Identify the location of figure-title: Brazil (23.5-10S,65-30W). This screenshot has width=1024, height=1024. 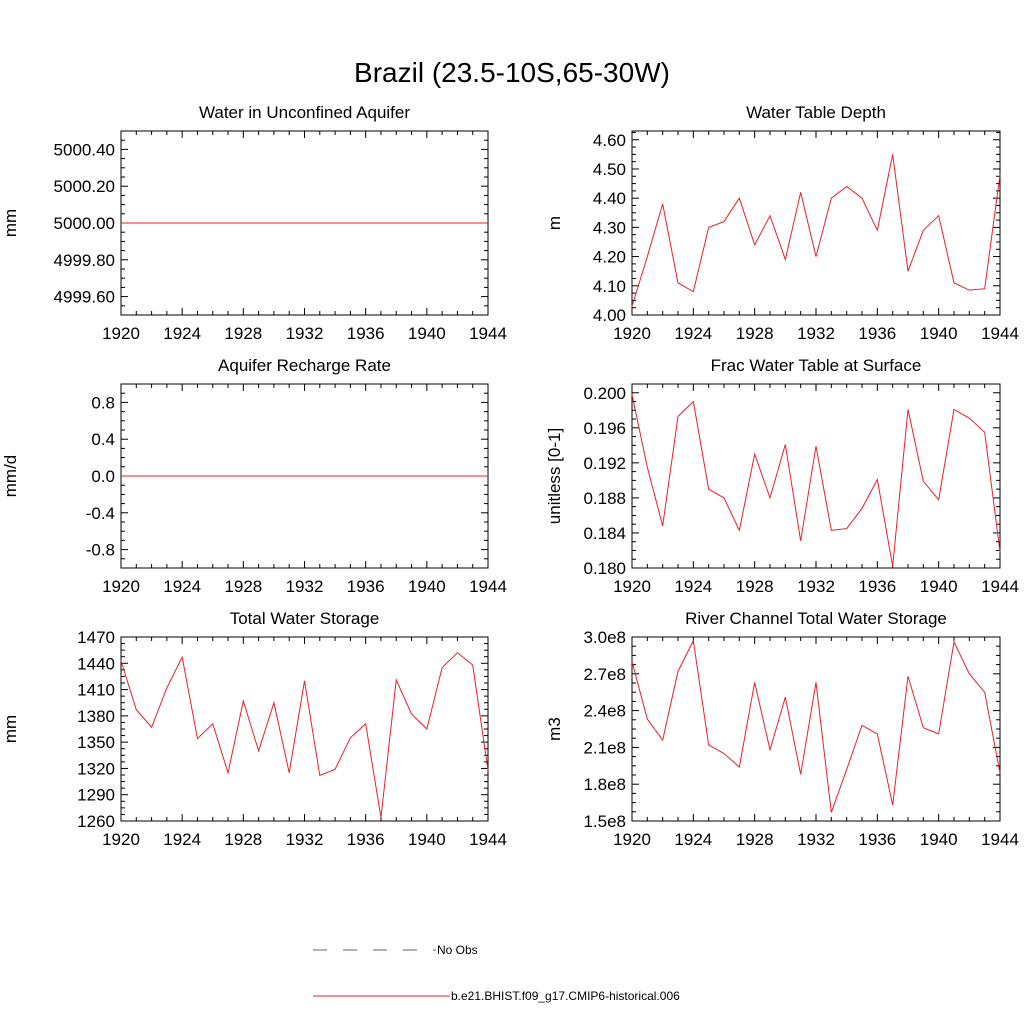
(512, 72).